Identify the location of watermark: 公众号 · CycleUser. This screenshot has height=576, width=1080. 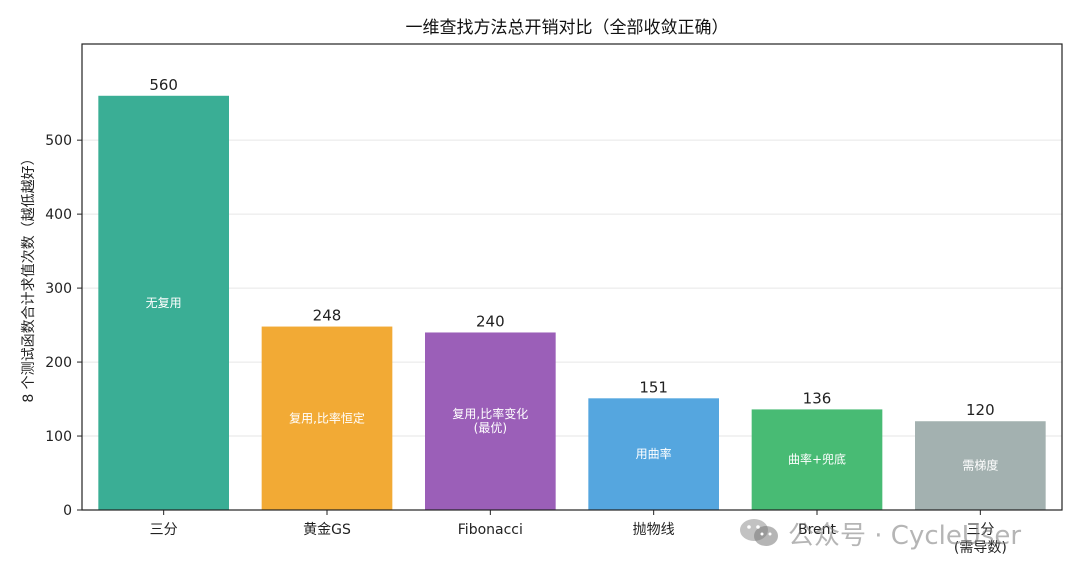
(879, 533).